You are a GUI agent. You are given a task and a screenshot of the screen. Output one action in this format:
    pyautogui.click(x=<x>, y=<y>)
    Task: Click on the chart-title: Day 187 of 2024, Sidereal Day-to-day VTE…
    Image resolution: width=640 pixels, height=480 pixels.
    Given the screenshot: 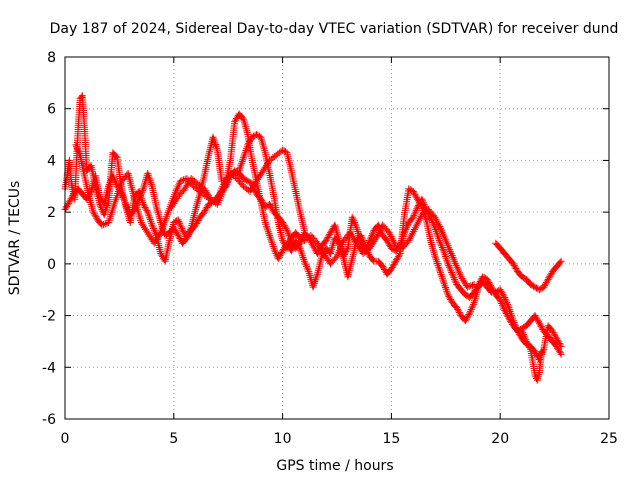 What is the action you would take?
    pyautogui.click(x=334, y=29)
    